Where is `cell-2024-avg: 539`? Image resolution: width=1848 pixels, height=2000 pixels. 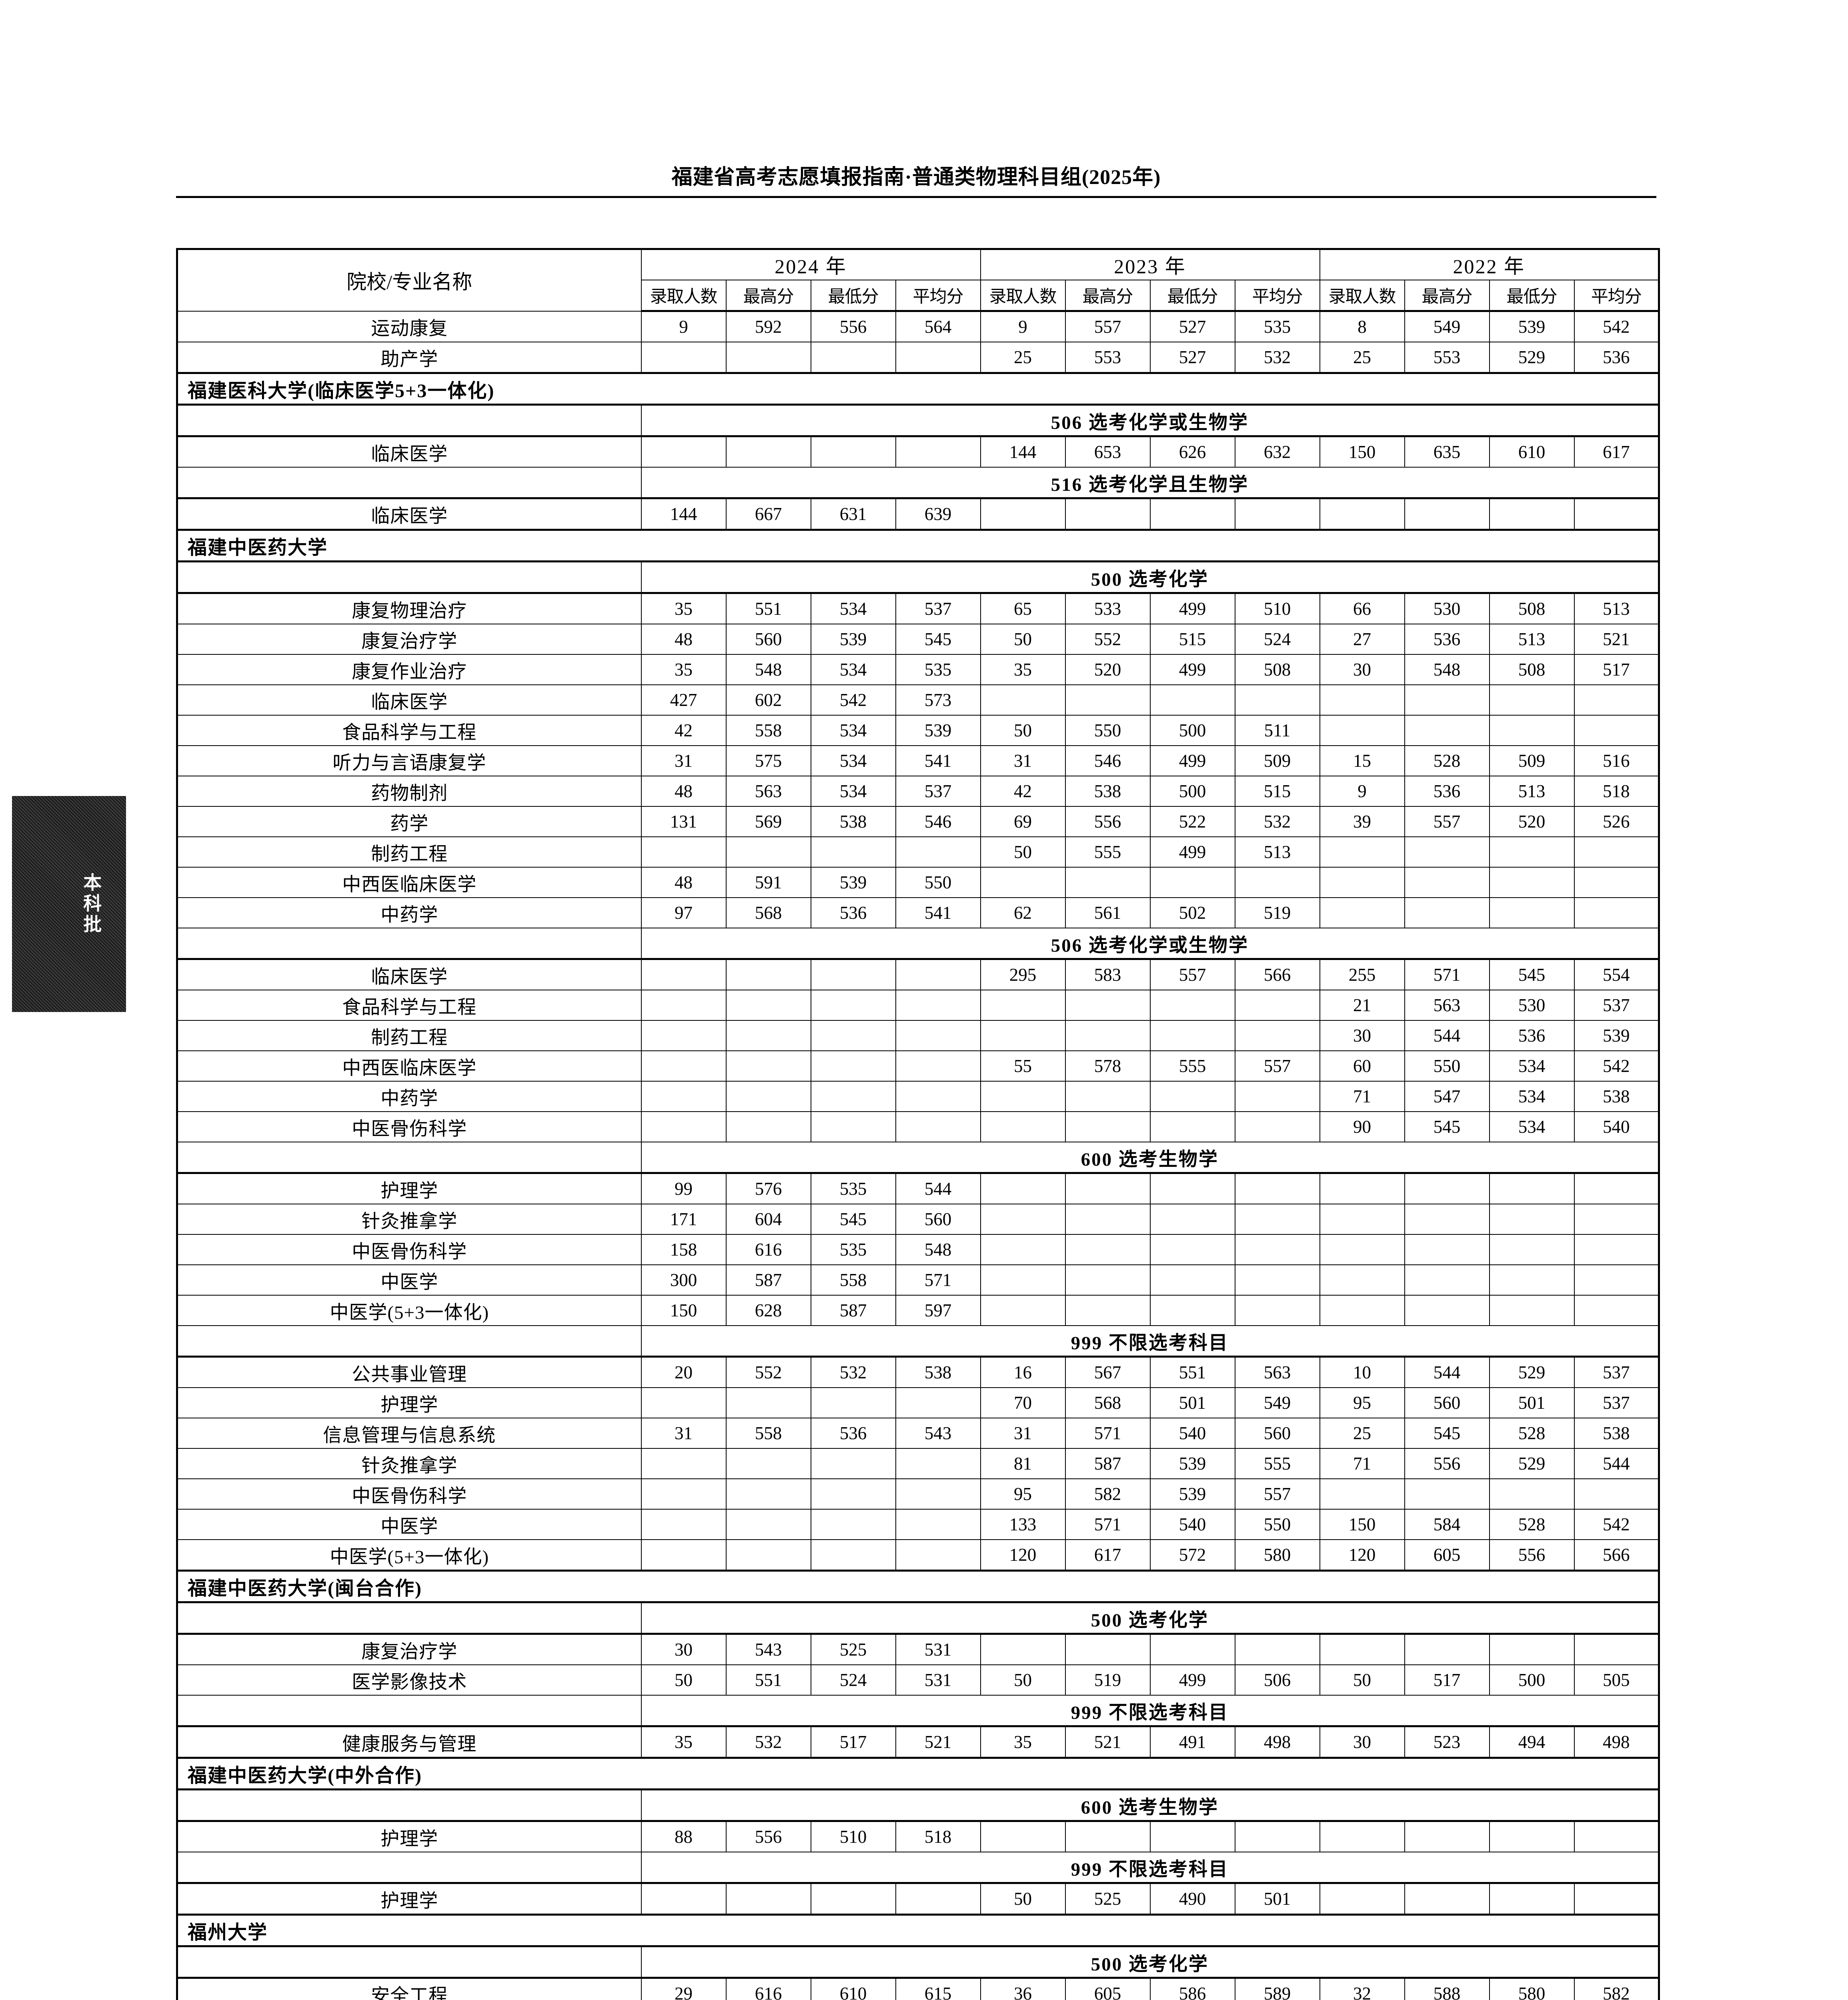 cell-2024-avg: 539 is located at coordinates (938, 730).